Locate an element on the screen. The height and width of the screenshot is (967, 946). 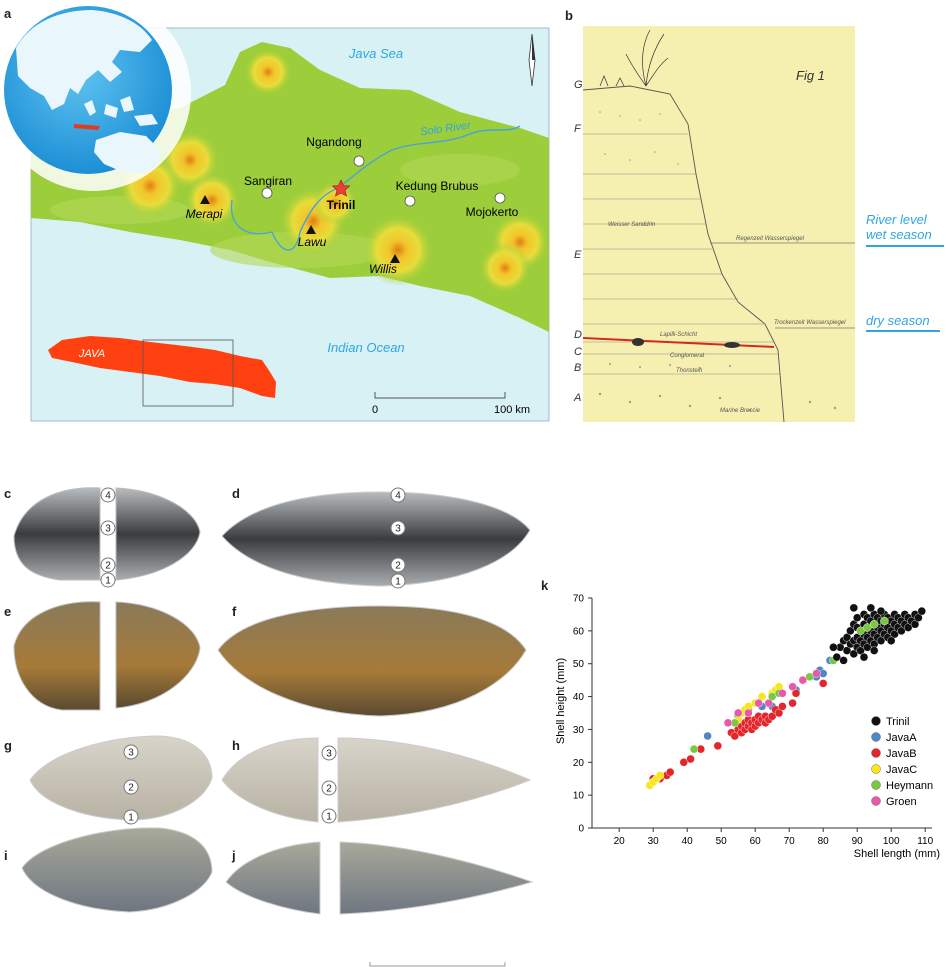
marker-d-2: 2 is located at coordinates (398, 566).